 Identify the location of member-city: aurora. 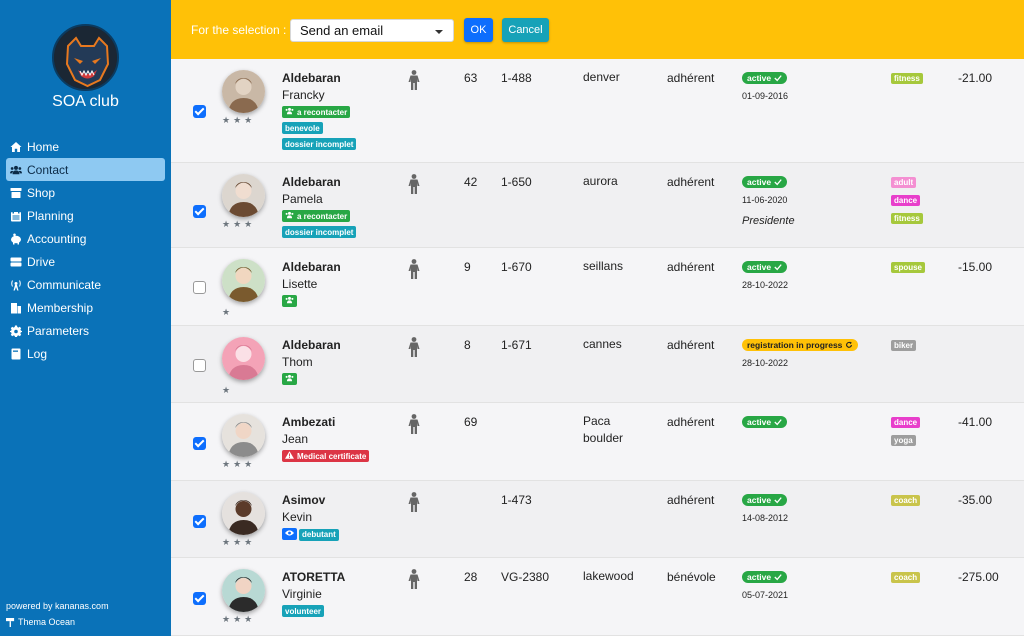
(600, 181).